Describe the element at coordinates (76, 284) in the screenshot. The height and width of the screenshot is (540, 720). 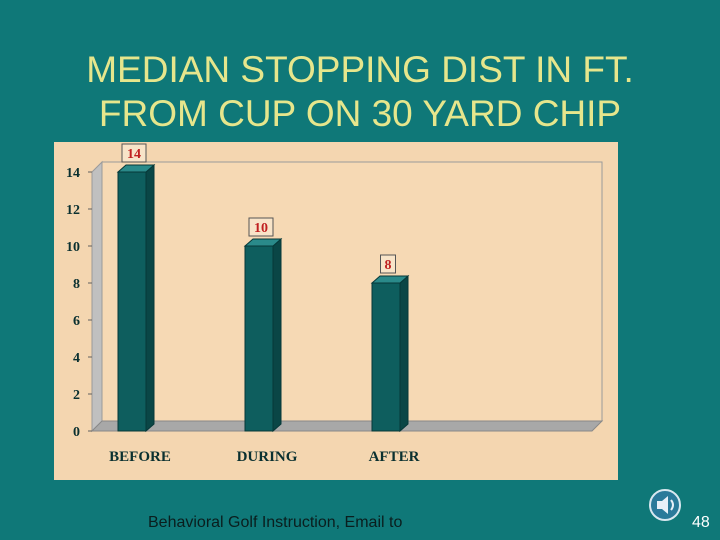
I see `y-tick-label: 8` at that location.